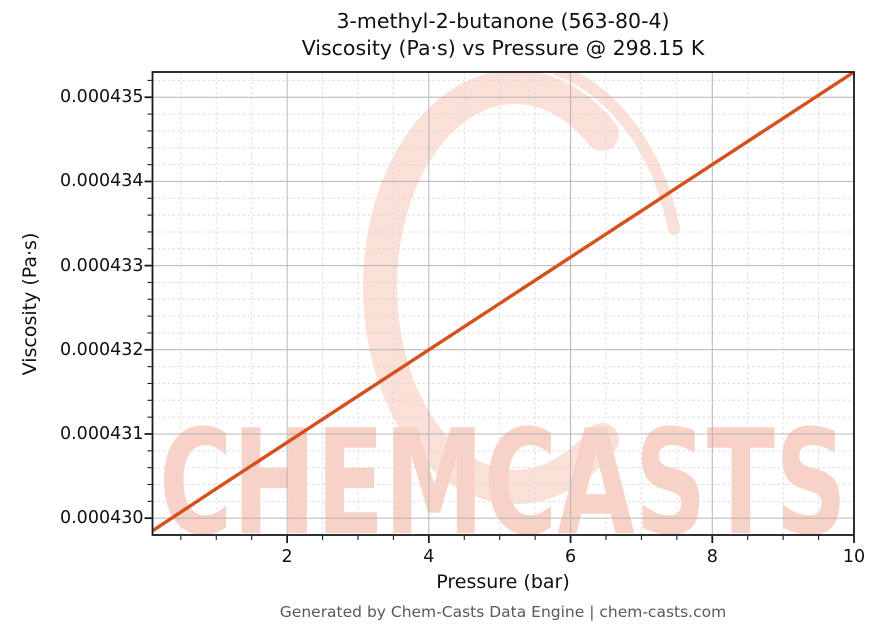 The width and height of the screenshot is (883, 644). What do you see at coordinates (101, 97) in the screenshot?
I see `y-tick-label: 0.000435` at bounding box center [101, 97].